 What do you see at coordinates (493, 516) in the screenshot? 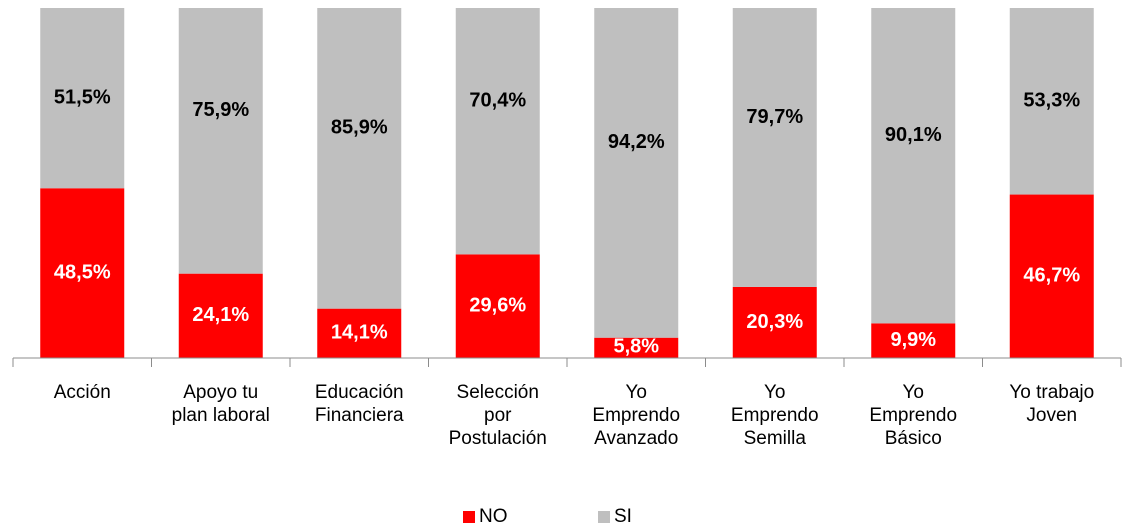
I see `legend-label: NO` at bounding box center [493, 516].